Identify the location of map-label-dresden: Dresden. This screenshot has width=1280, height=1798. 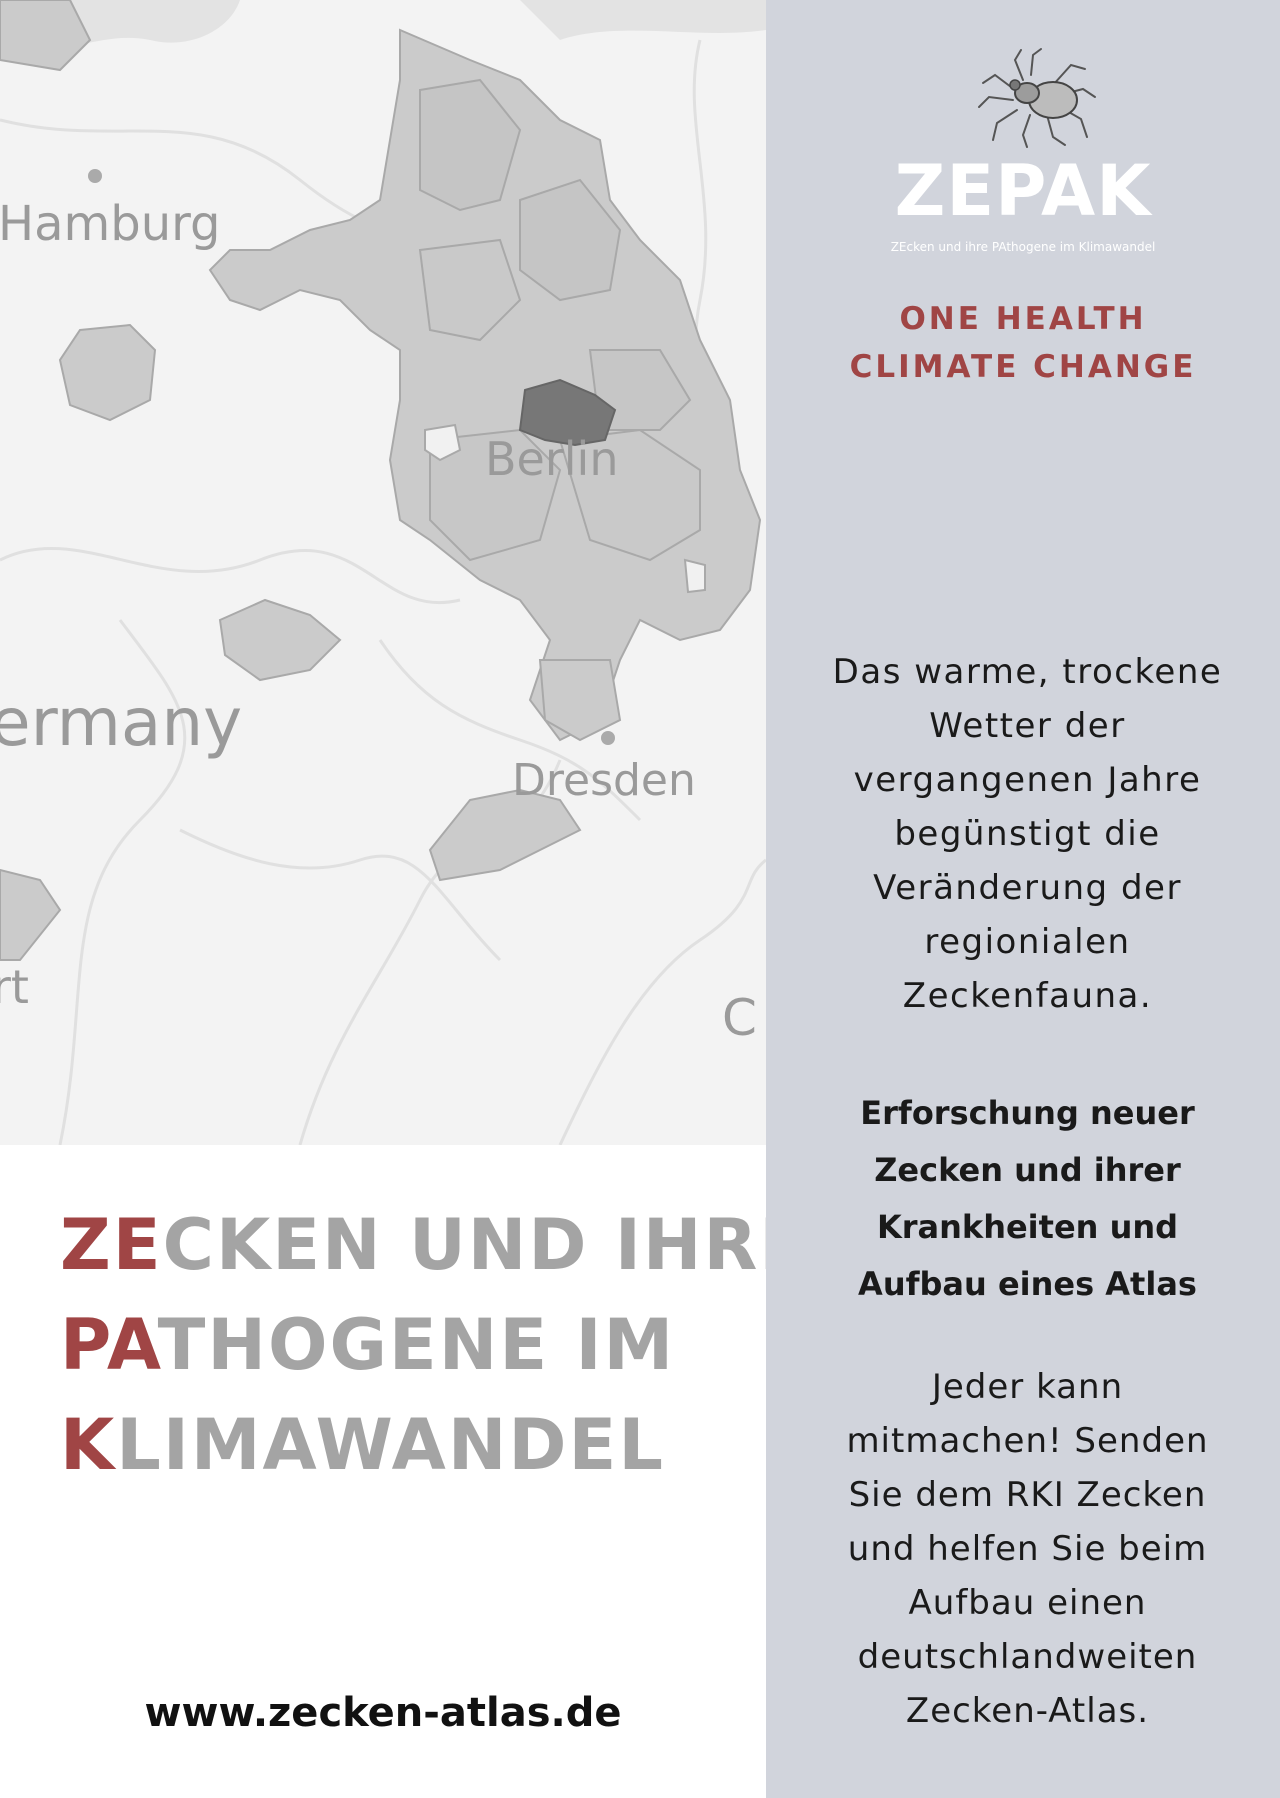
(604, 780).